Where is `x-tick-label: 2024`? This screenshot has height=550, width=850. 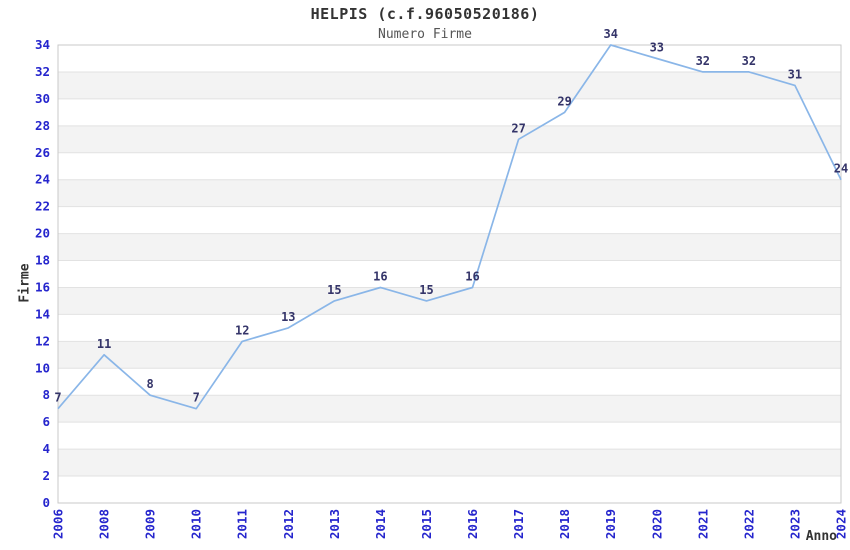 x-tick-label: 2024 is located at coordinates (841, 524).